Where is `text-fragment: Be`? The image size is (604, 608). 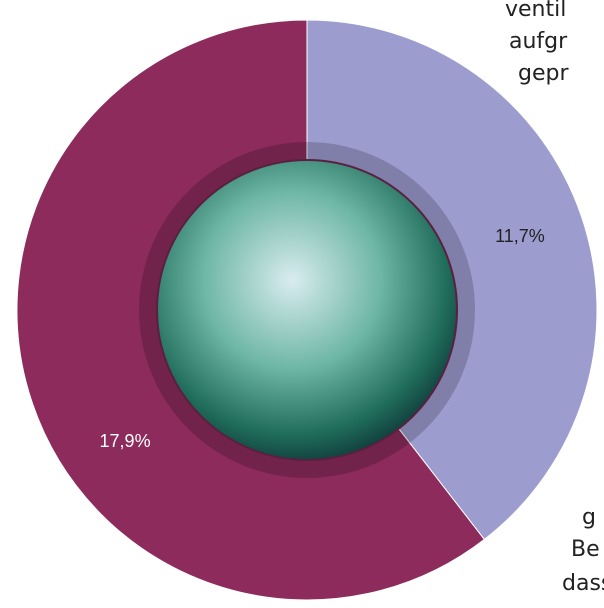
text-fragment: Be is located at coordinates (585, 549).